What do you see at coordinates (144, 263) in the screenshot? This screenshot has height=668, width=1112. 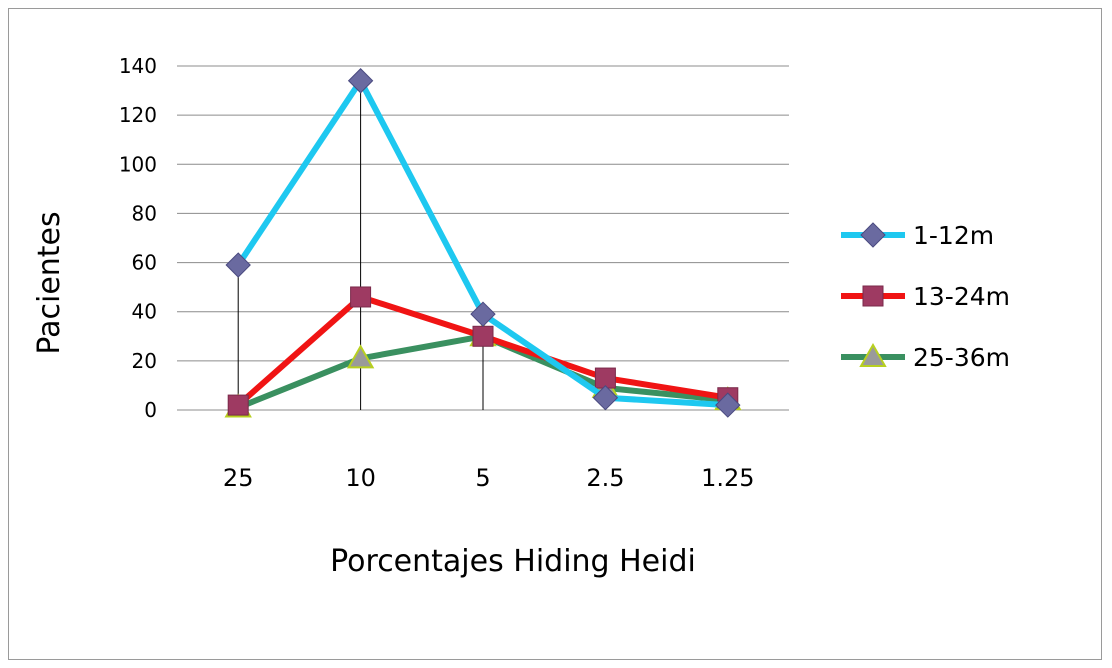 I see `y-tick-label: 60` at bounding box center [144, 263].